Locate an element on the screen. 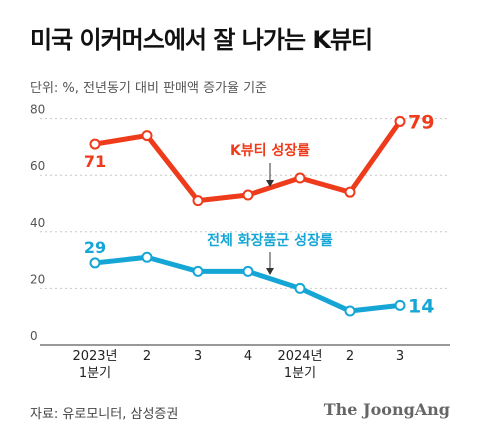  data-label: 71 is located at coordinates (95, 161).